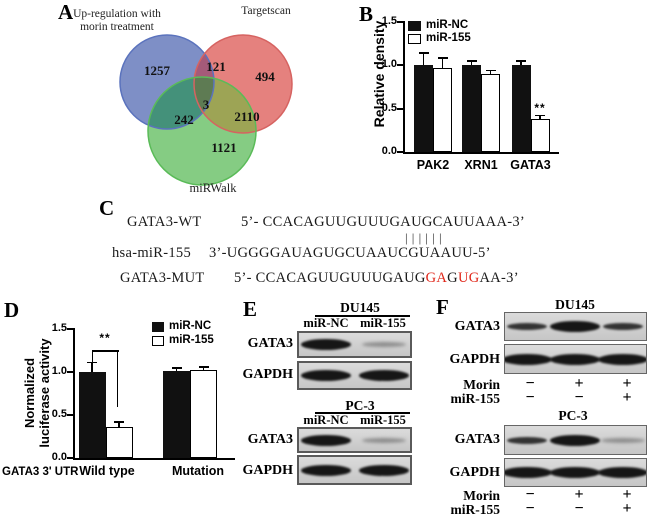 This screenshot has height=526, width=650. Describe the element at coordinates (384, 344) in the screenshot. I see `protein-band-faint` at that location.